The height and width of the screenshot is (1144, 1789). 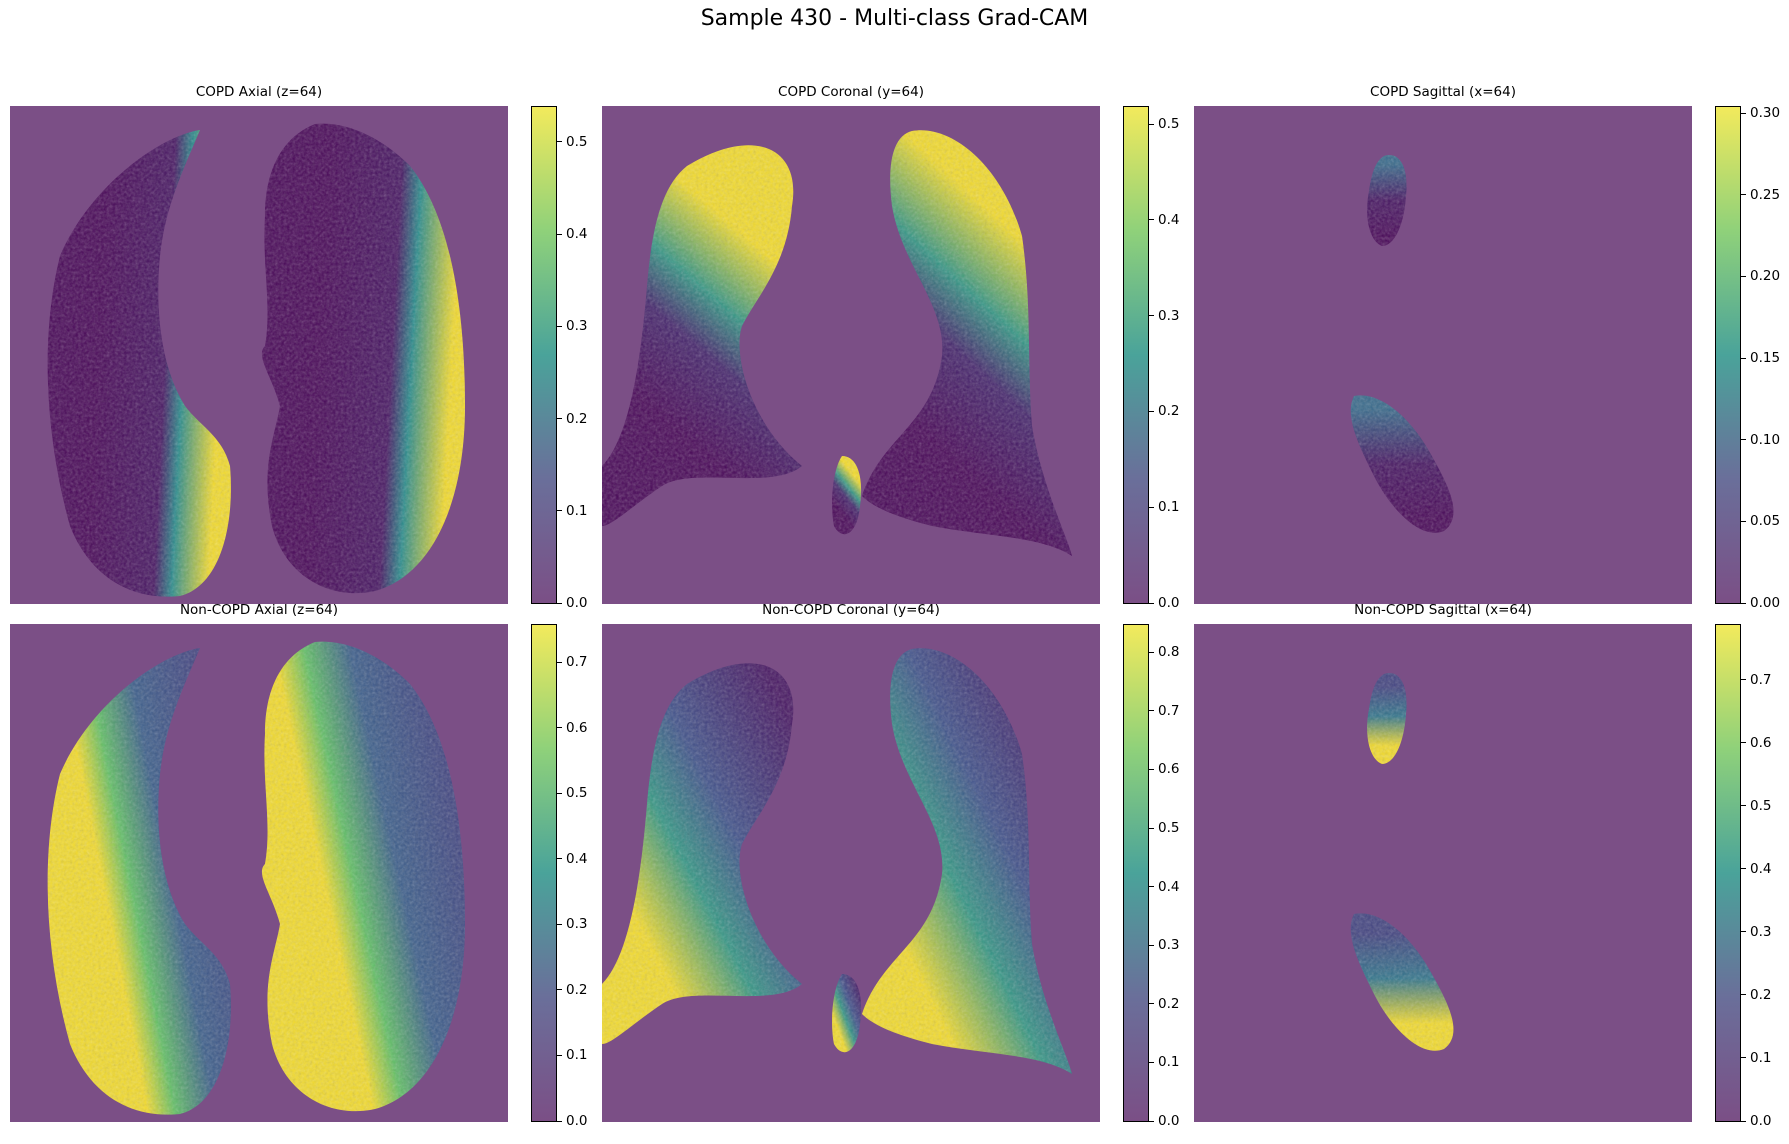 What do you see at coordinates (1761, 742) in the screenshot?
I see `tick-text: 0.6` at bounding box center [1761, 742].